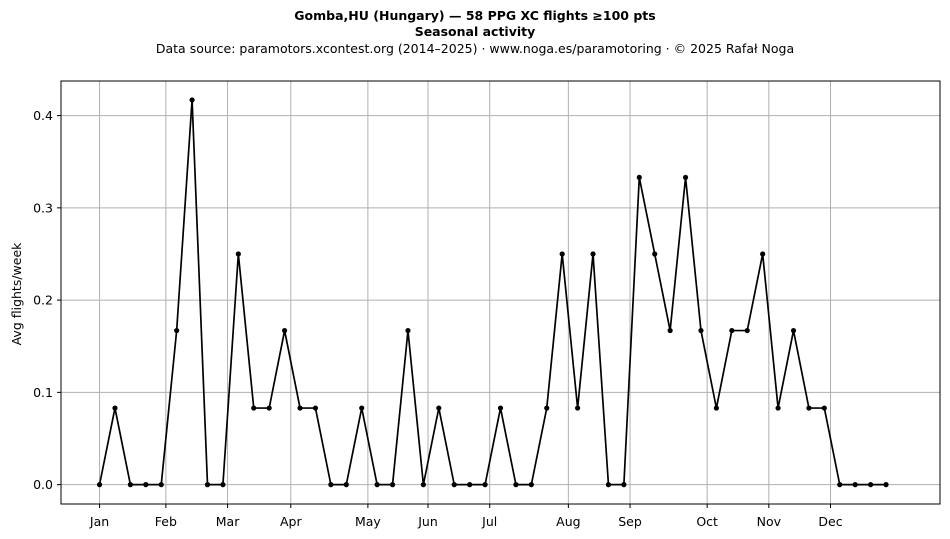 The width and height of the screenshot is (950, 539). Describe the element at coordinates (568, 521) in the screenshot. I see `x-tick-label-aug: Aug` at that location.